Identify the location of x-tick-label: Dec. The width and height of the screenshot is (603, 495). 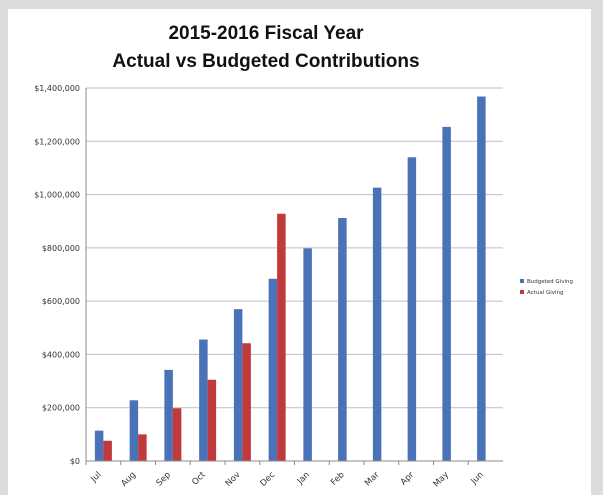
(268, 479).